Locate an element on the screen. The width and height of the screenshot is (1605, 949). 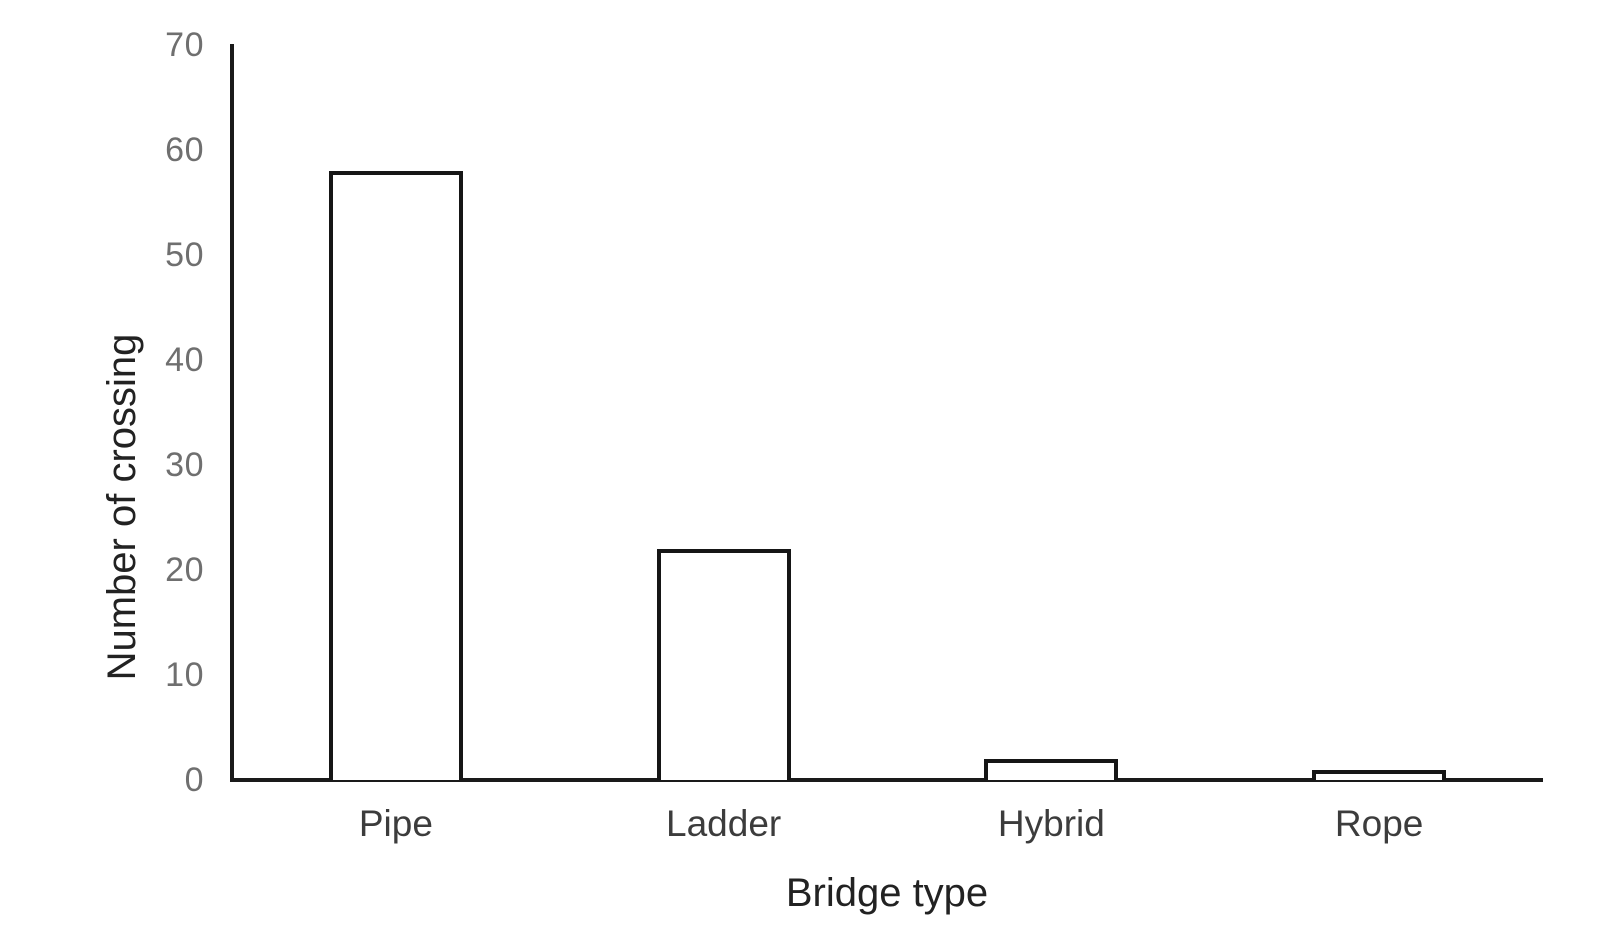
y-tick-label-60: 60 is located at coordinates (184, 150).